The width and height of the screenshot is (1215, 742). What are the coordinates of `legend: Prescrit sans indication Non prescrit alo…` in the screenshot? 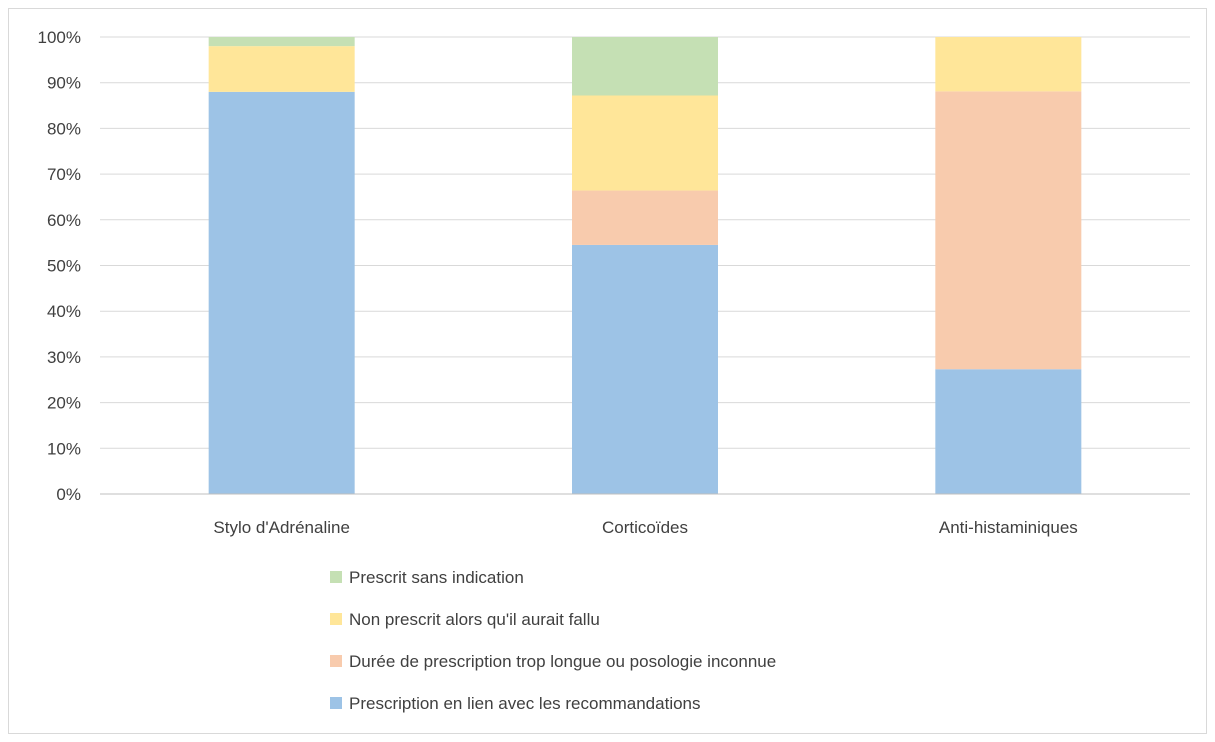 It's located at (553, 640).